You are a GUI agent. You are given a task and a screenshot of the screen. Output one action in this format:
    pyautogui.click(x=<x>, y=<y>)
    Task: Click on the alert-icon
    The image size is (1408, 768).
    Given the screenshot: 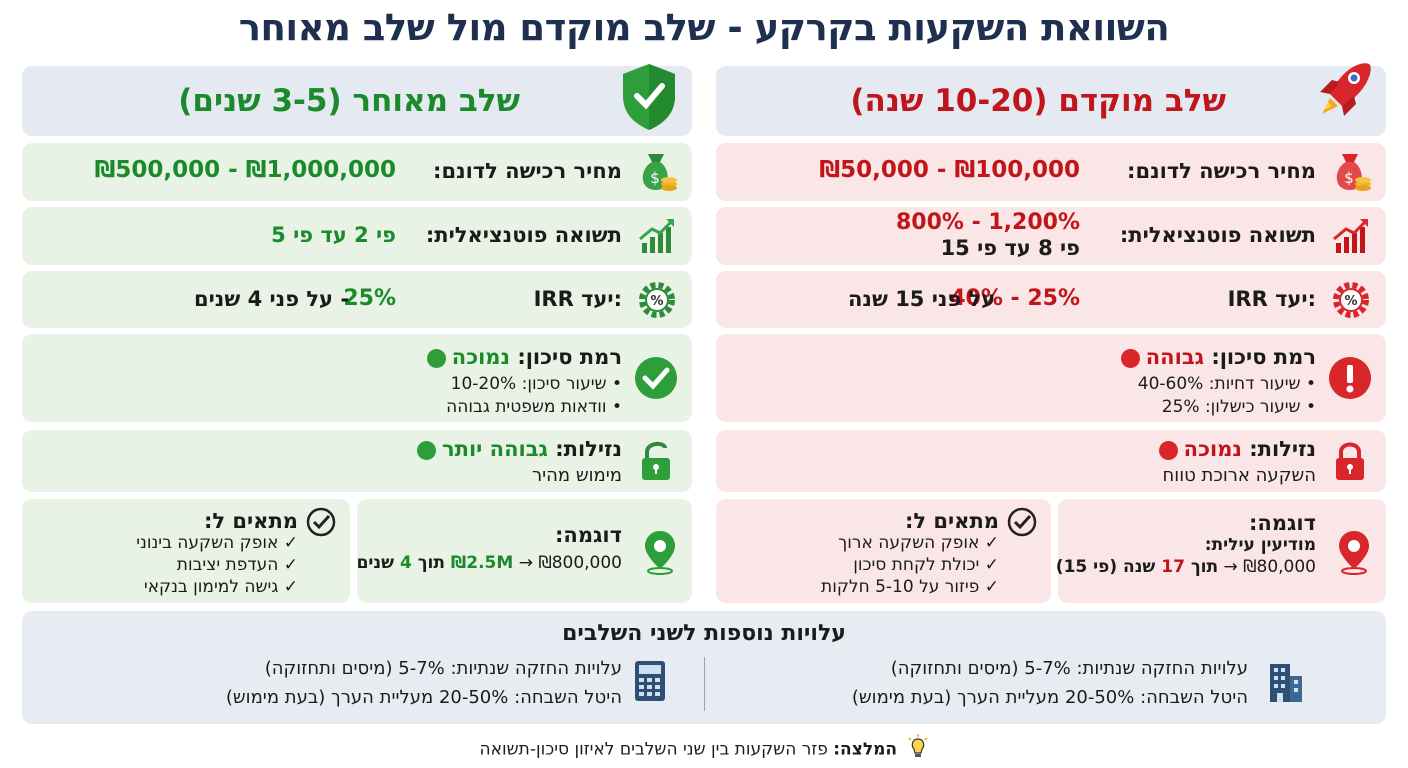 What is the action you would take?
    pyautogui.click(x=1350, y=378)
    